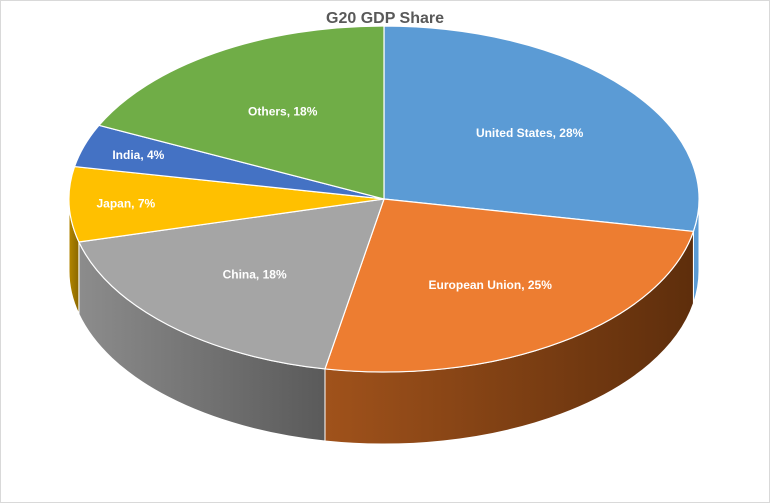 This screenshot has width=770, height=503. What do you see at coordinates (125, 203) in the screenshot?
I see `data-label-japan: Japan, 7%` at bounding box center [125, 203].